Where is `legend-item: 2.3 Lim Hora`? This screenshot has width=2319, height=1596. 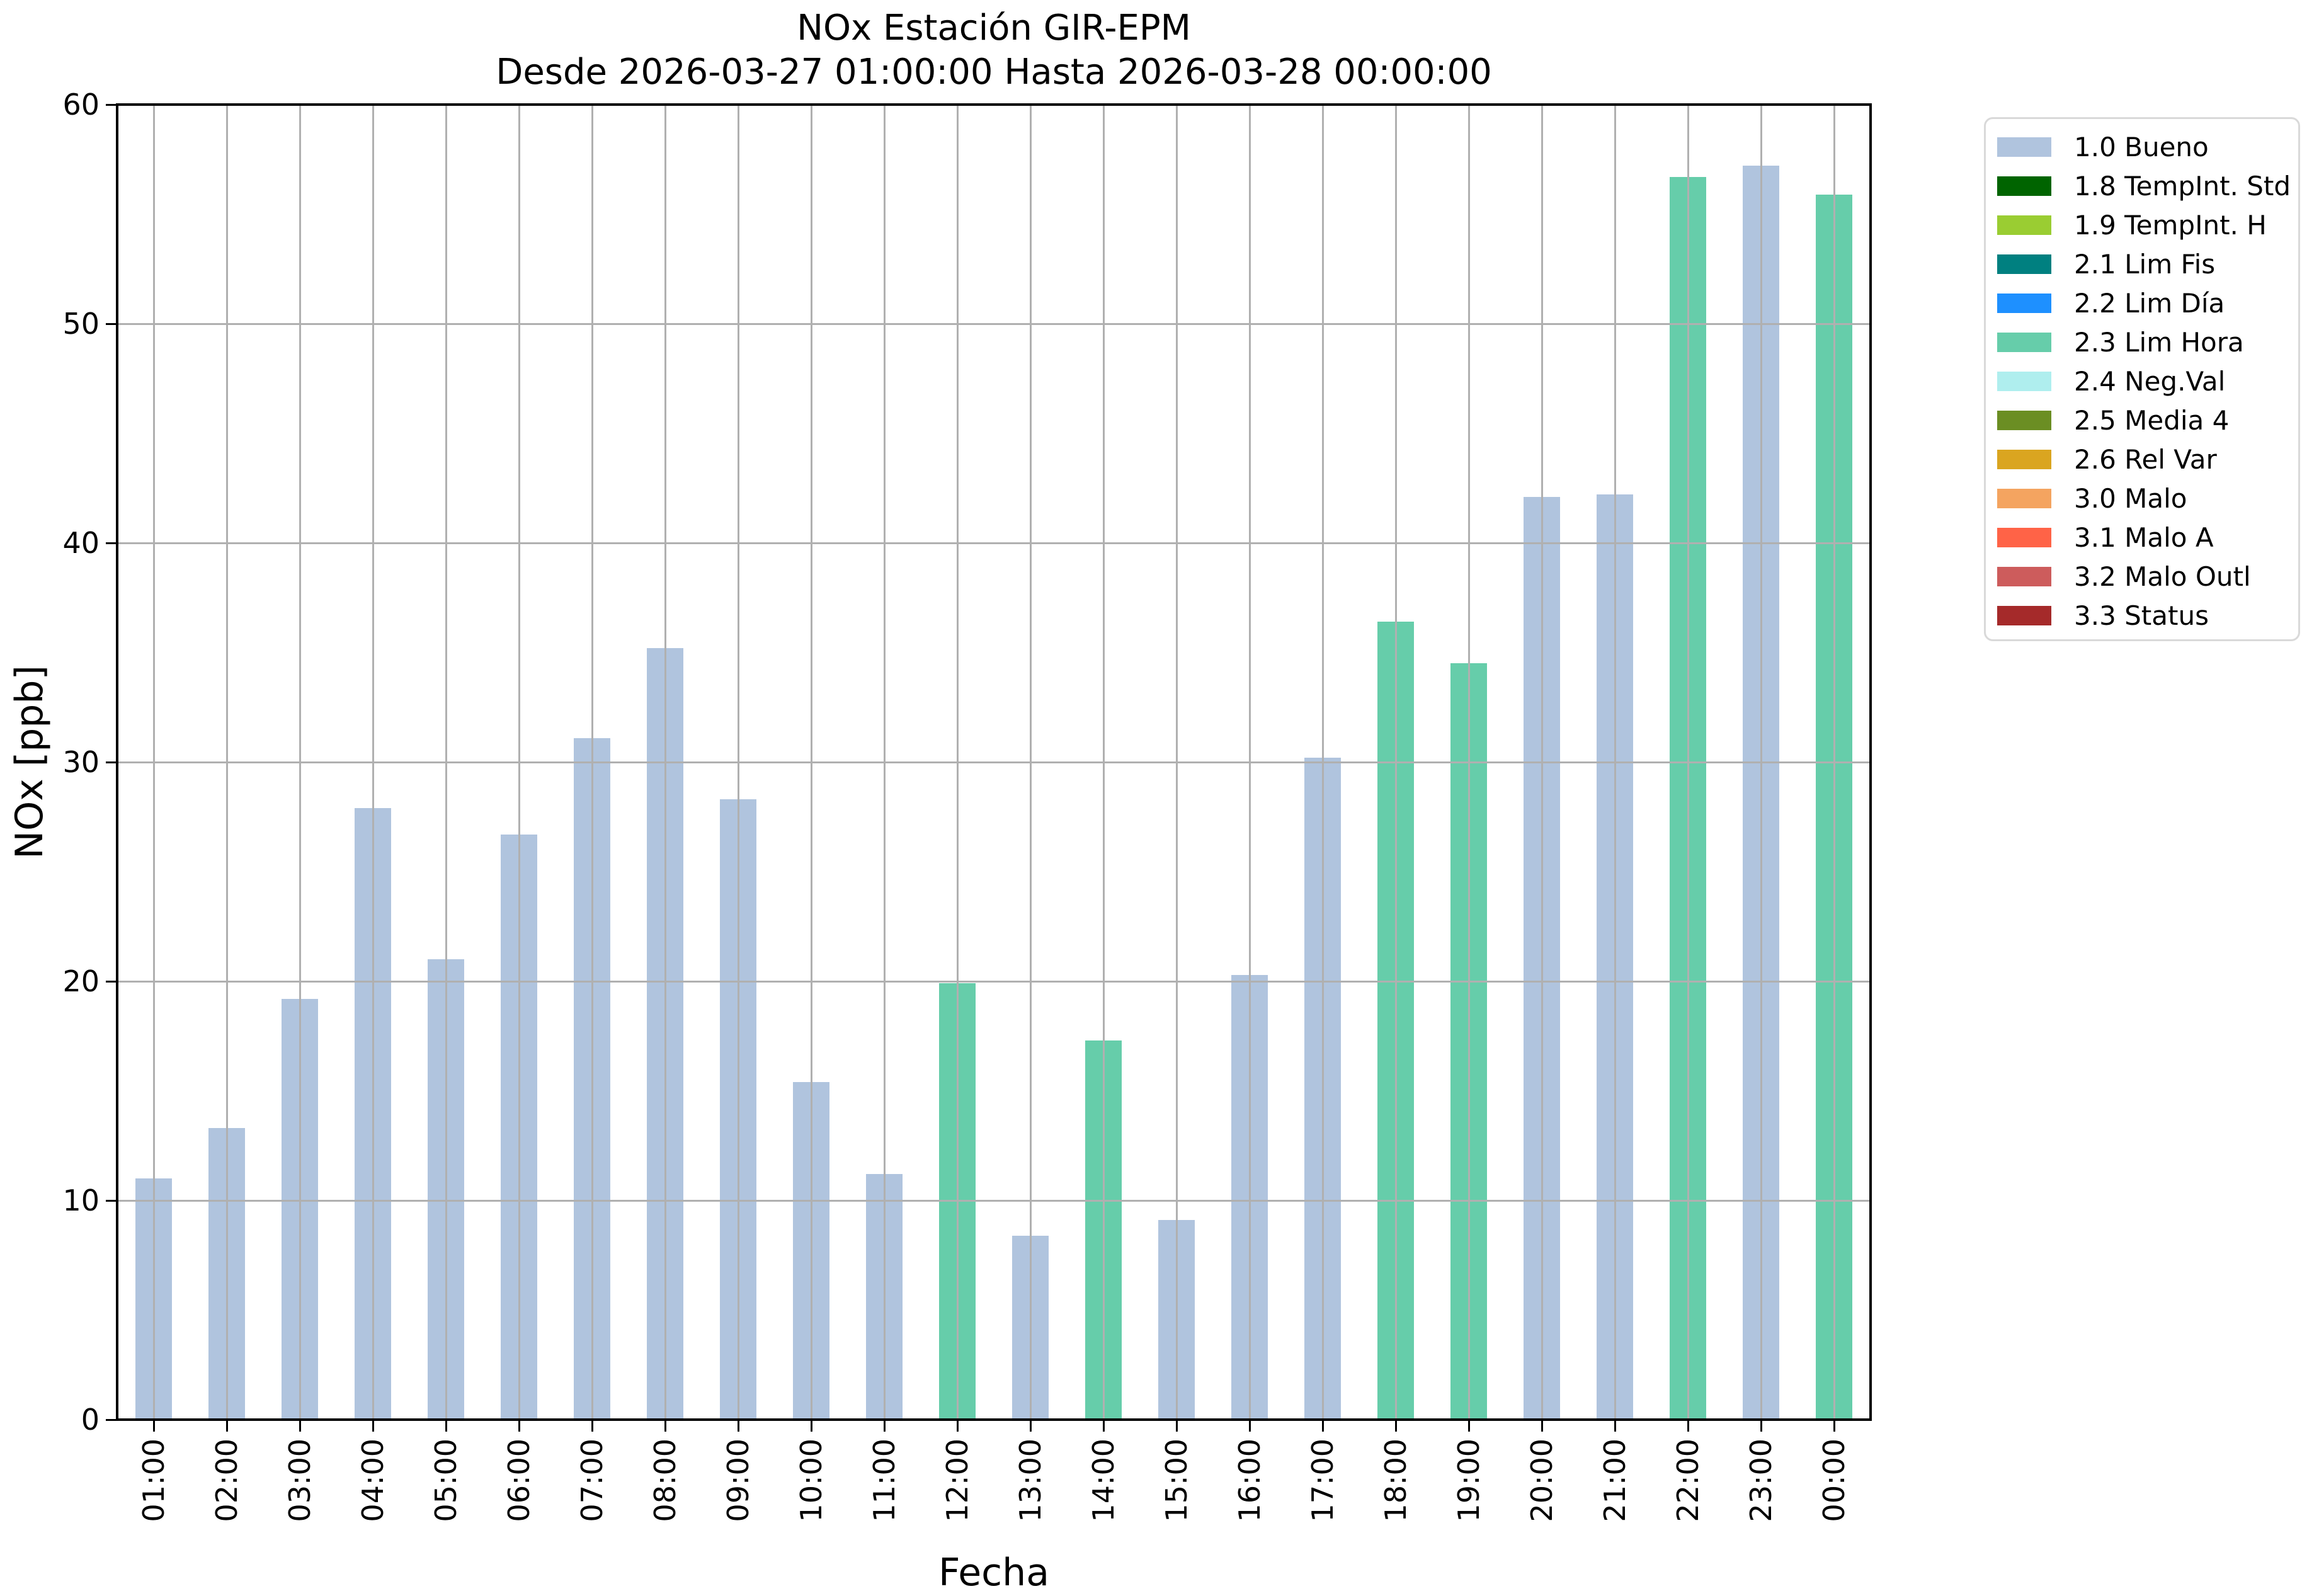 legend-item: 2.3 Lim Hora is located at coordinates (2142, 342).